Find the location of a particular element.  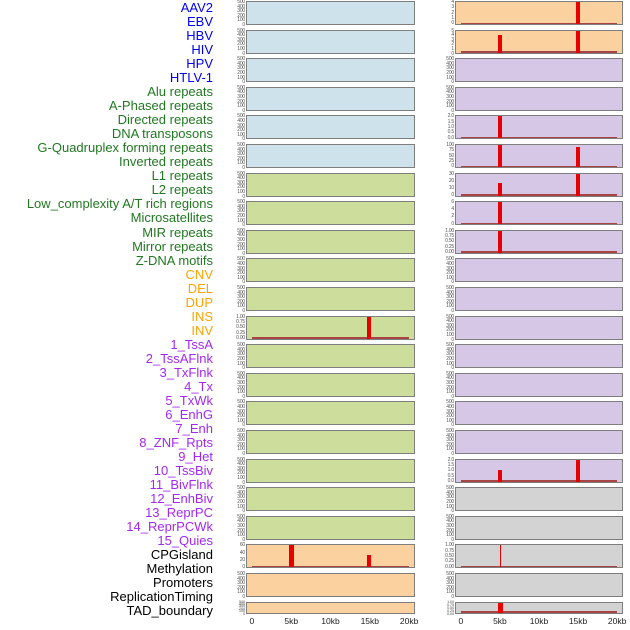

track-panel-tad-boundary: 1.00 0.75 0.50 0.25 0.00 is located at coordinates (535, 607).